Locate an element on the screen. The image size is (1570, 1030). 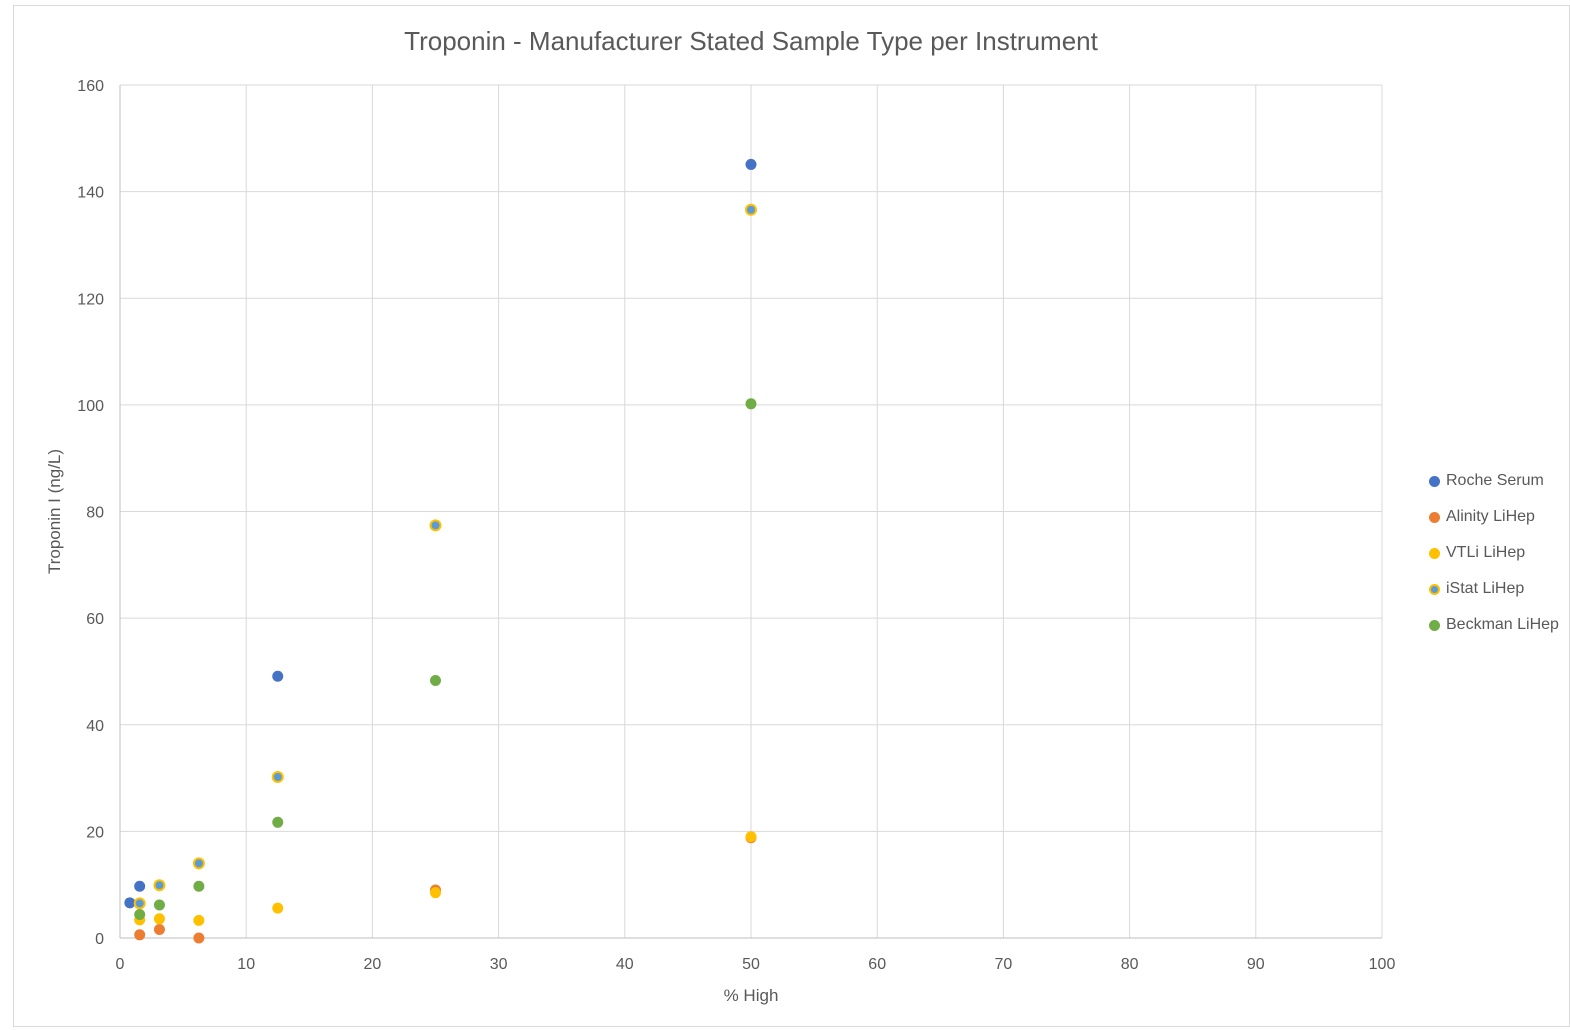
x-tick-label: 80 is located at coordinates (1130, 964).